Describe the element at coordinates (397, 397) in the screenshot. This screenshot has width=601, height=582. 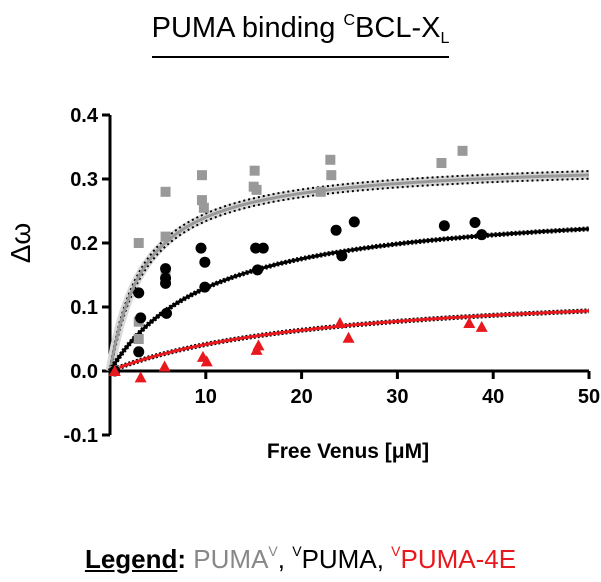
I see `x-tick-label: 30` at that location.